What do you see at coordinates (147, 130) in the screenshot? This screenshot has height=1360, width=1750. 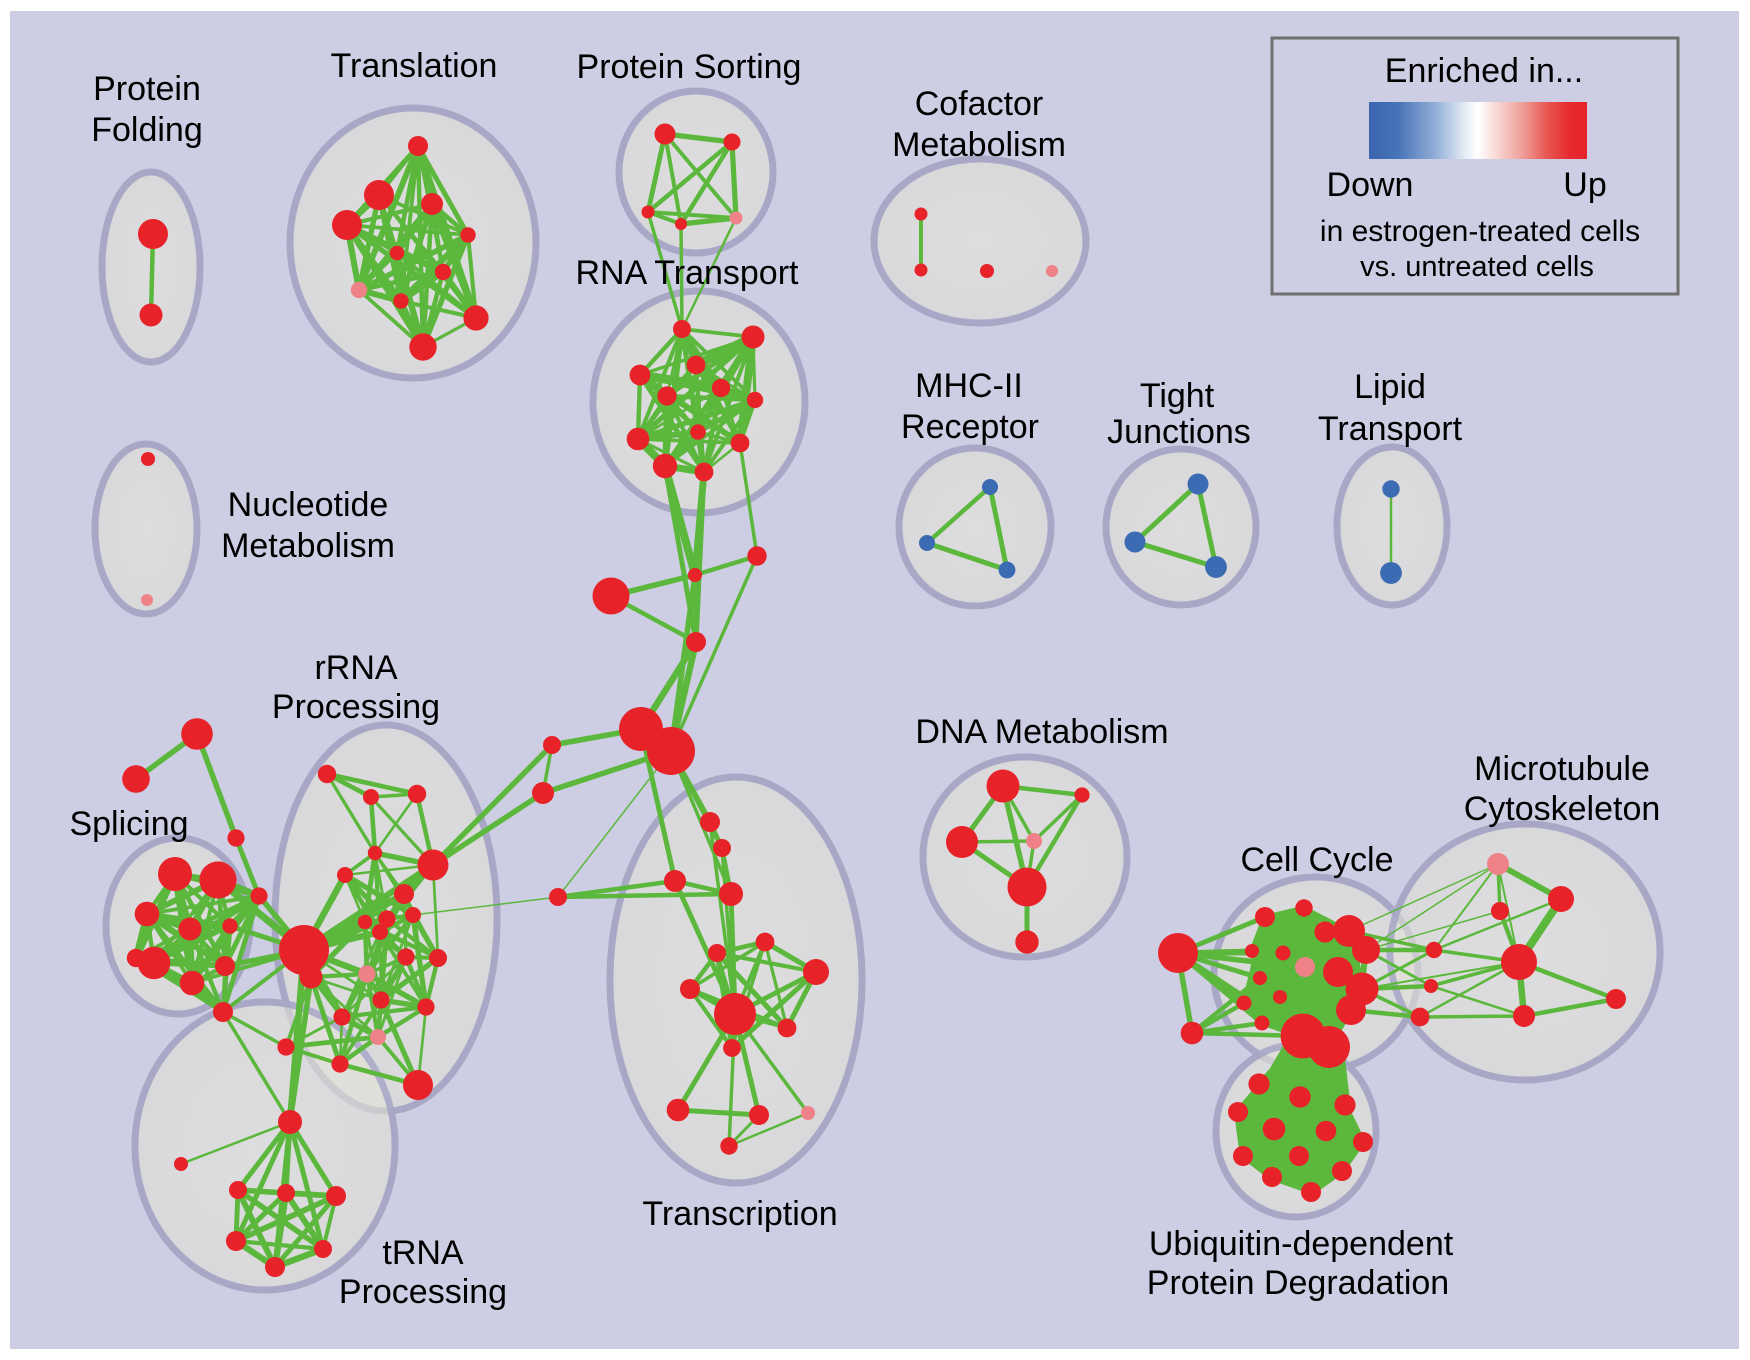 I see `svg-text: Folding` at bounding box center [147, 130].